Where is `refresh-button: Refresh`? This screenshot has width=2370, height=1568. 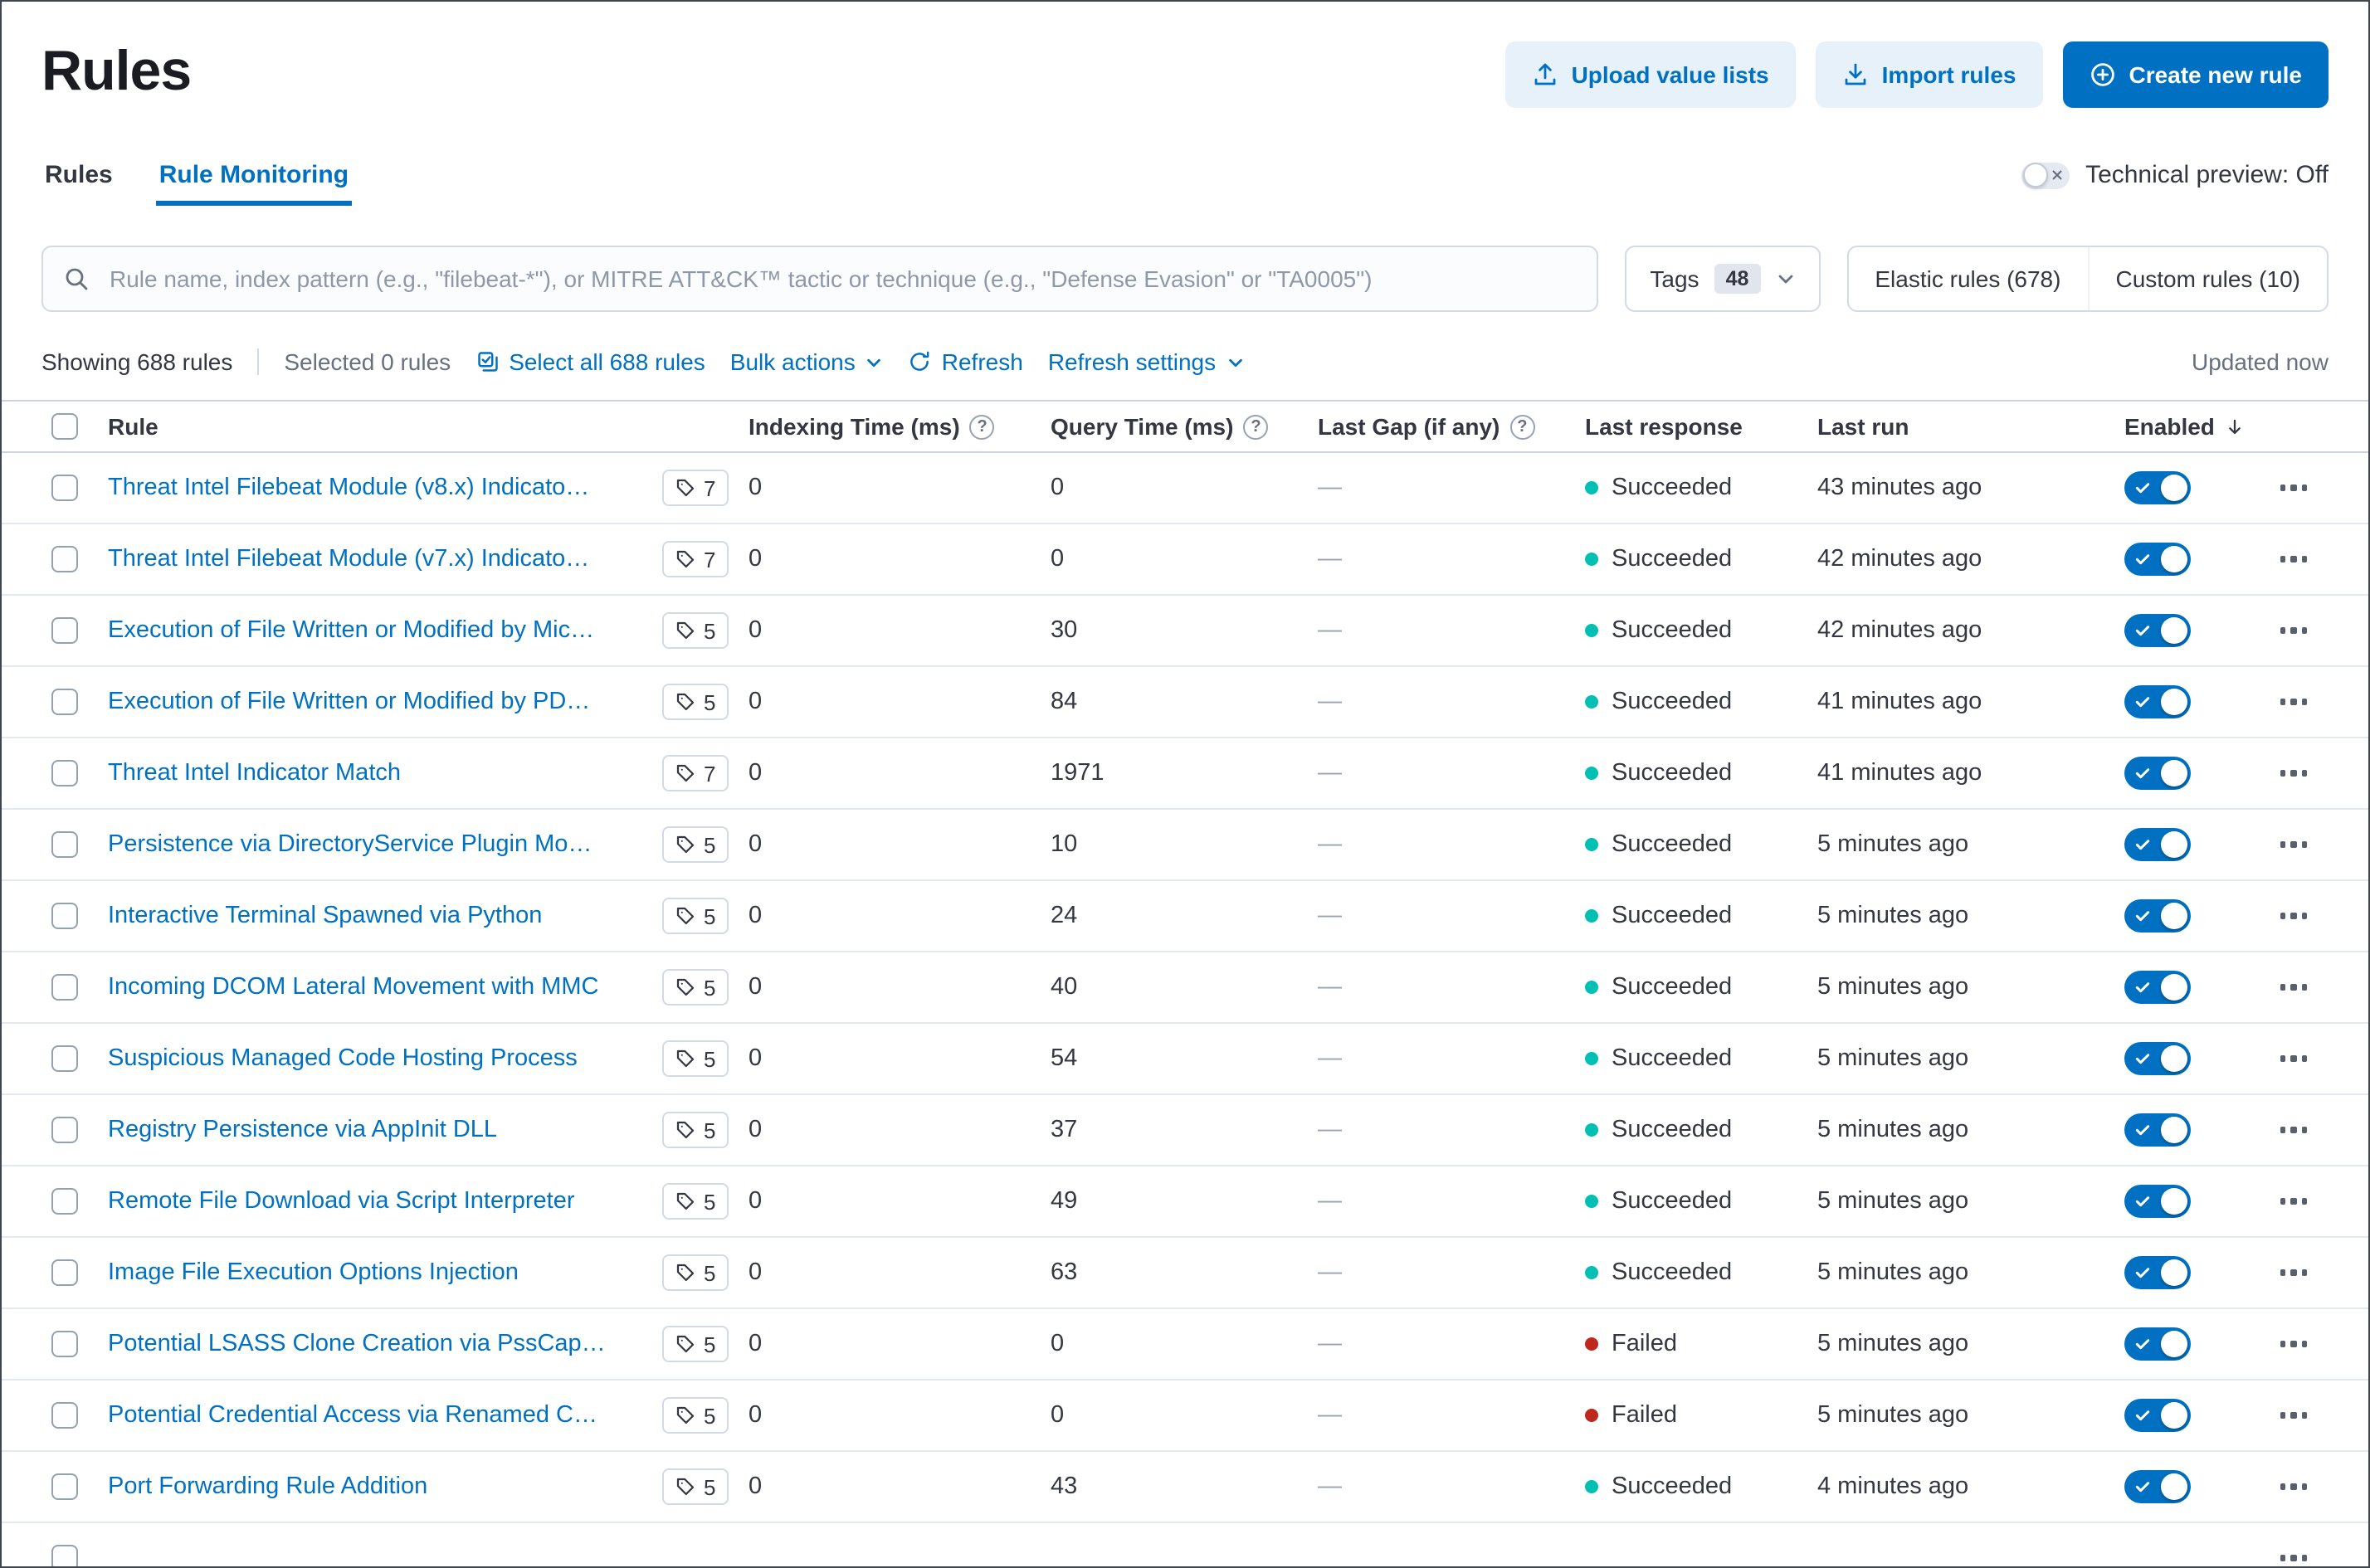 refresh-button: Refresh is located at coordinates (966, 361).